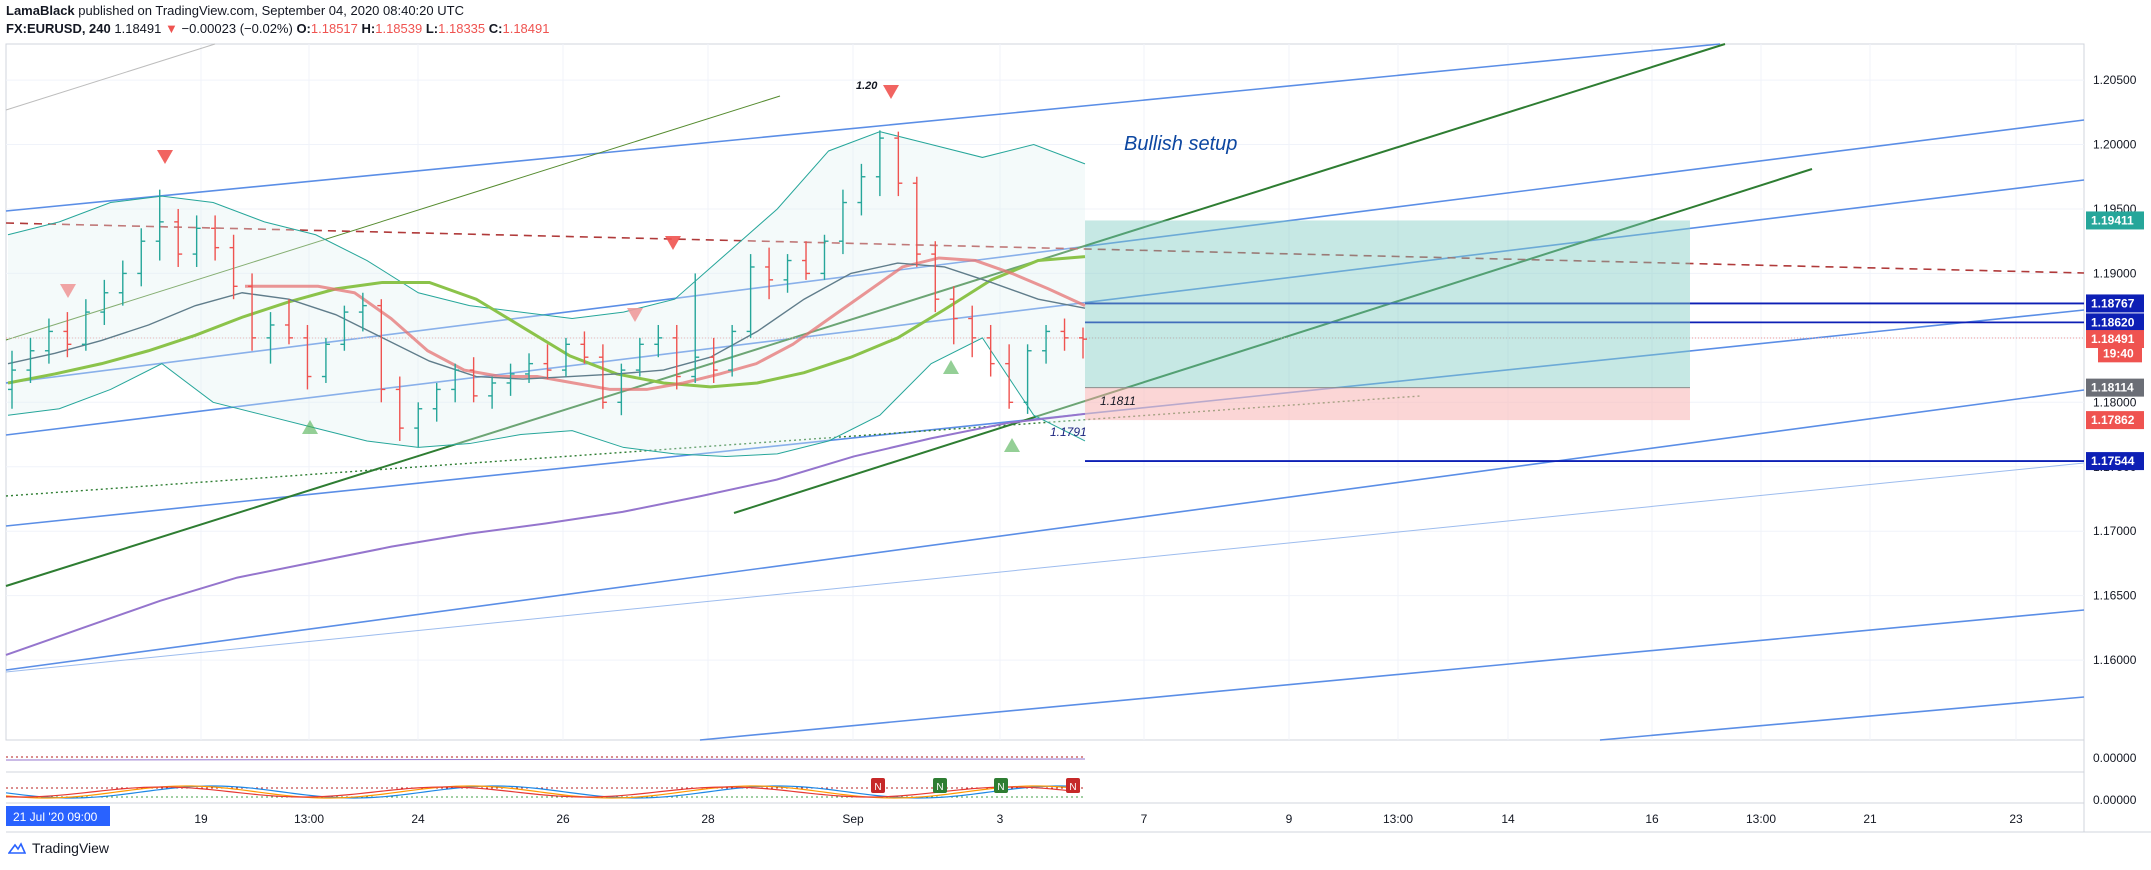  Describe the element at coordinates (2112, 388) in the screenshot. I see `price-level-tag-label: 1.18114` at that location.